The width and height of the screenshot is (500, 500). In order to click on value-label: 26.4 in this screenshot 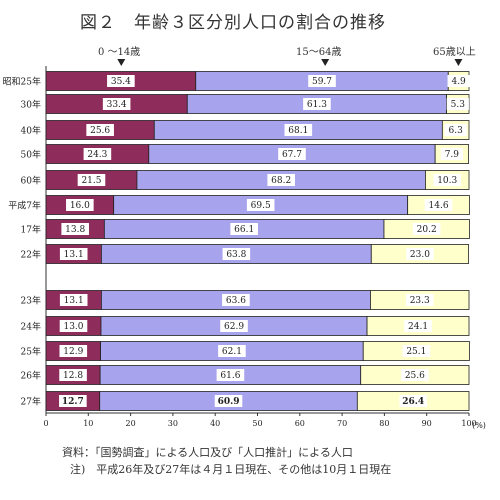, I will do `click(413, 402)`.